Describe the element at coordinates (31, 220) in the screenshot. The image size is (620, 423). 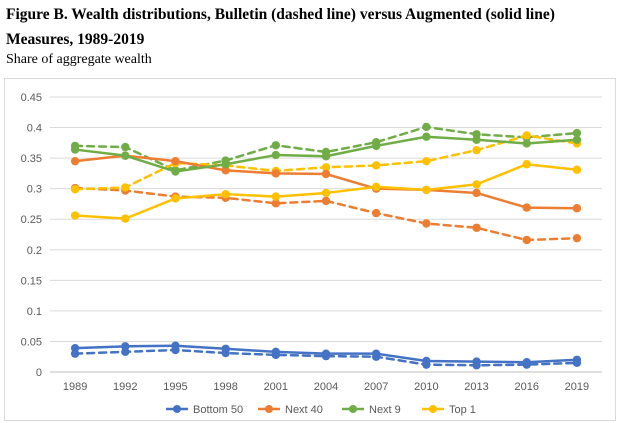
I see `y-tick-label: 0.25` at that location.